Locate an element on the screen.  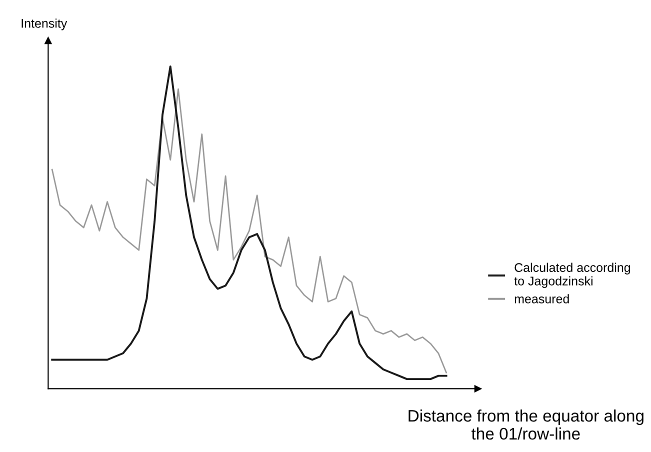
y-axis-title: Intensity is located at coordinates (45, 24).